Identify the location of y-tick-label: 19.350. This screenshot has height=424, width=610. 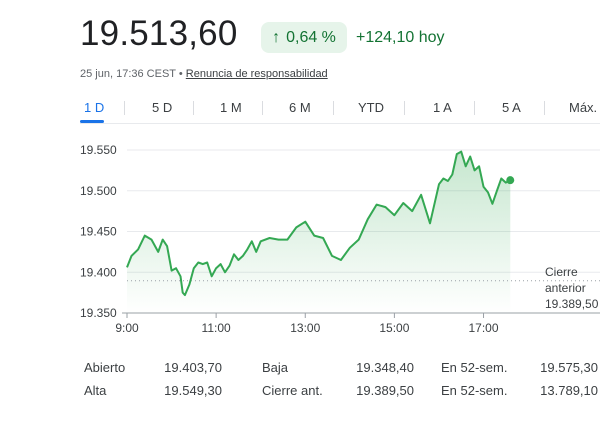
(98, 313).